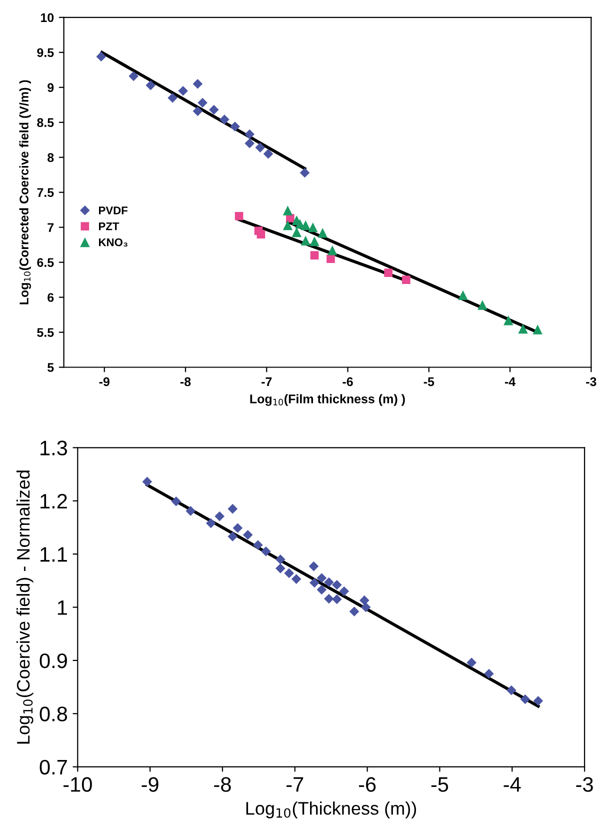  I want to click on y-tick-label: 0.7, so click(53, 767).